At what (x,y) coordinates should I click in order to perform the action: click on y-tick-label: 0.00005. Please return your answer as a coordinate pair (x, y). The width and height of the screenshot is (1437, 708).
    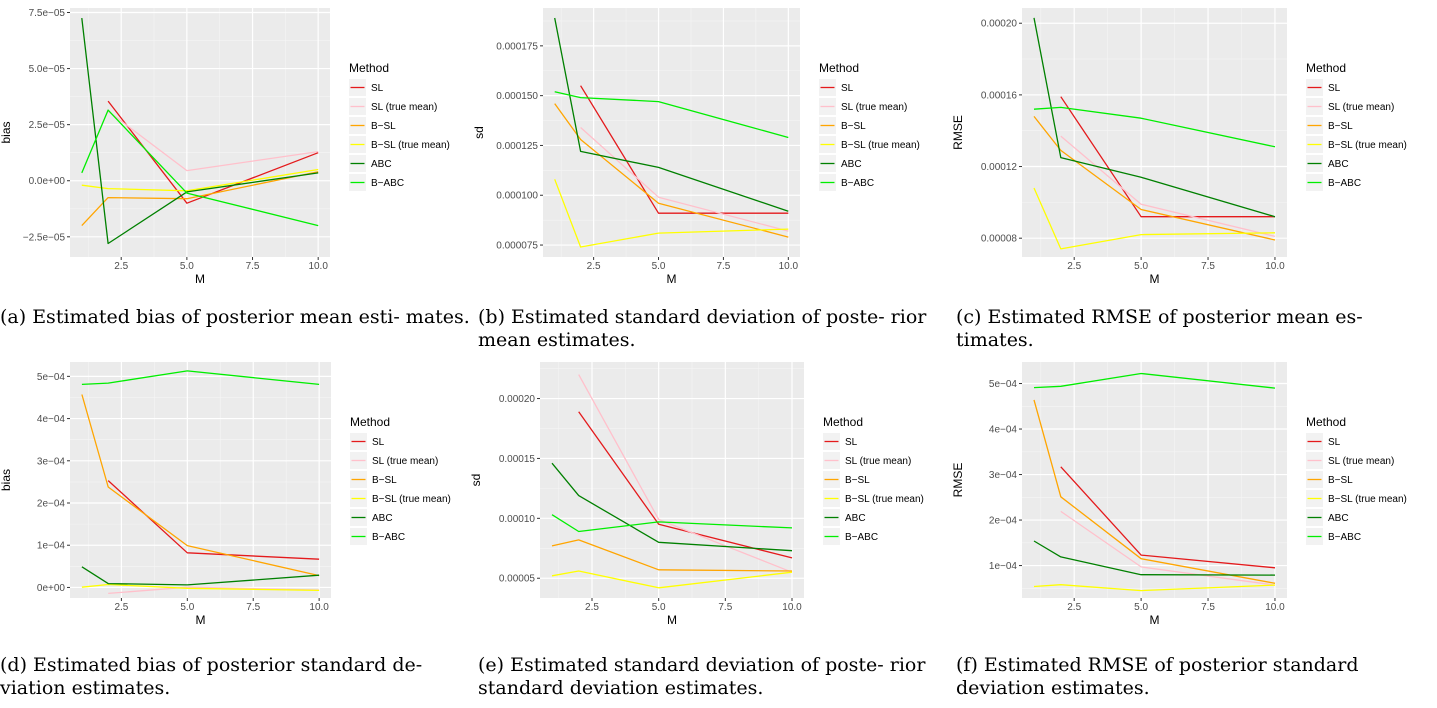
    Looking at the image, I should click on (517, 579).